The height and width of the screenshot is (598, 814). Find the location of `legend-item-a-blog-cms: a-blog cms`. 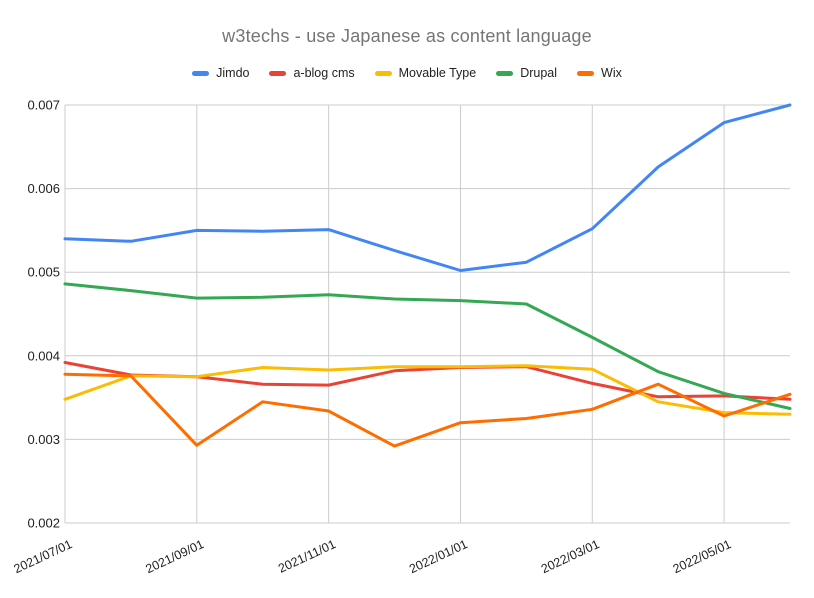

legend-item-a-blog-cms: a-blog cms is located at coordinates (312, 73).